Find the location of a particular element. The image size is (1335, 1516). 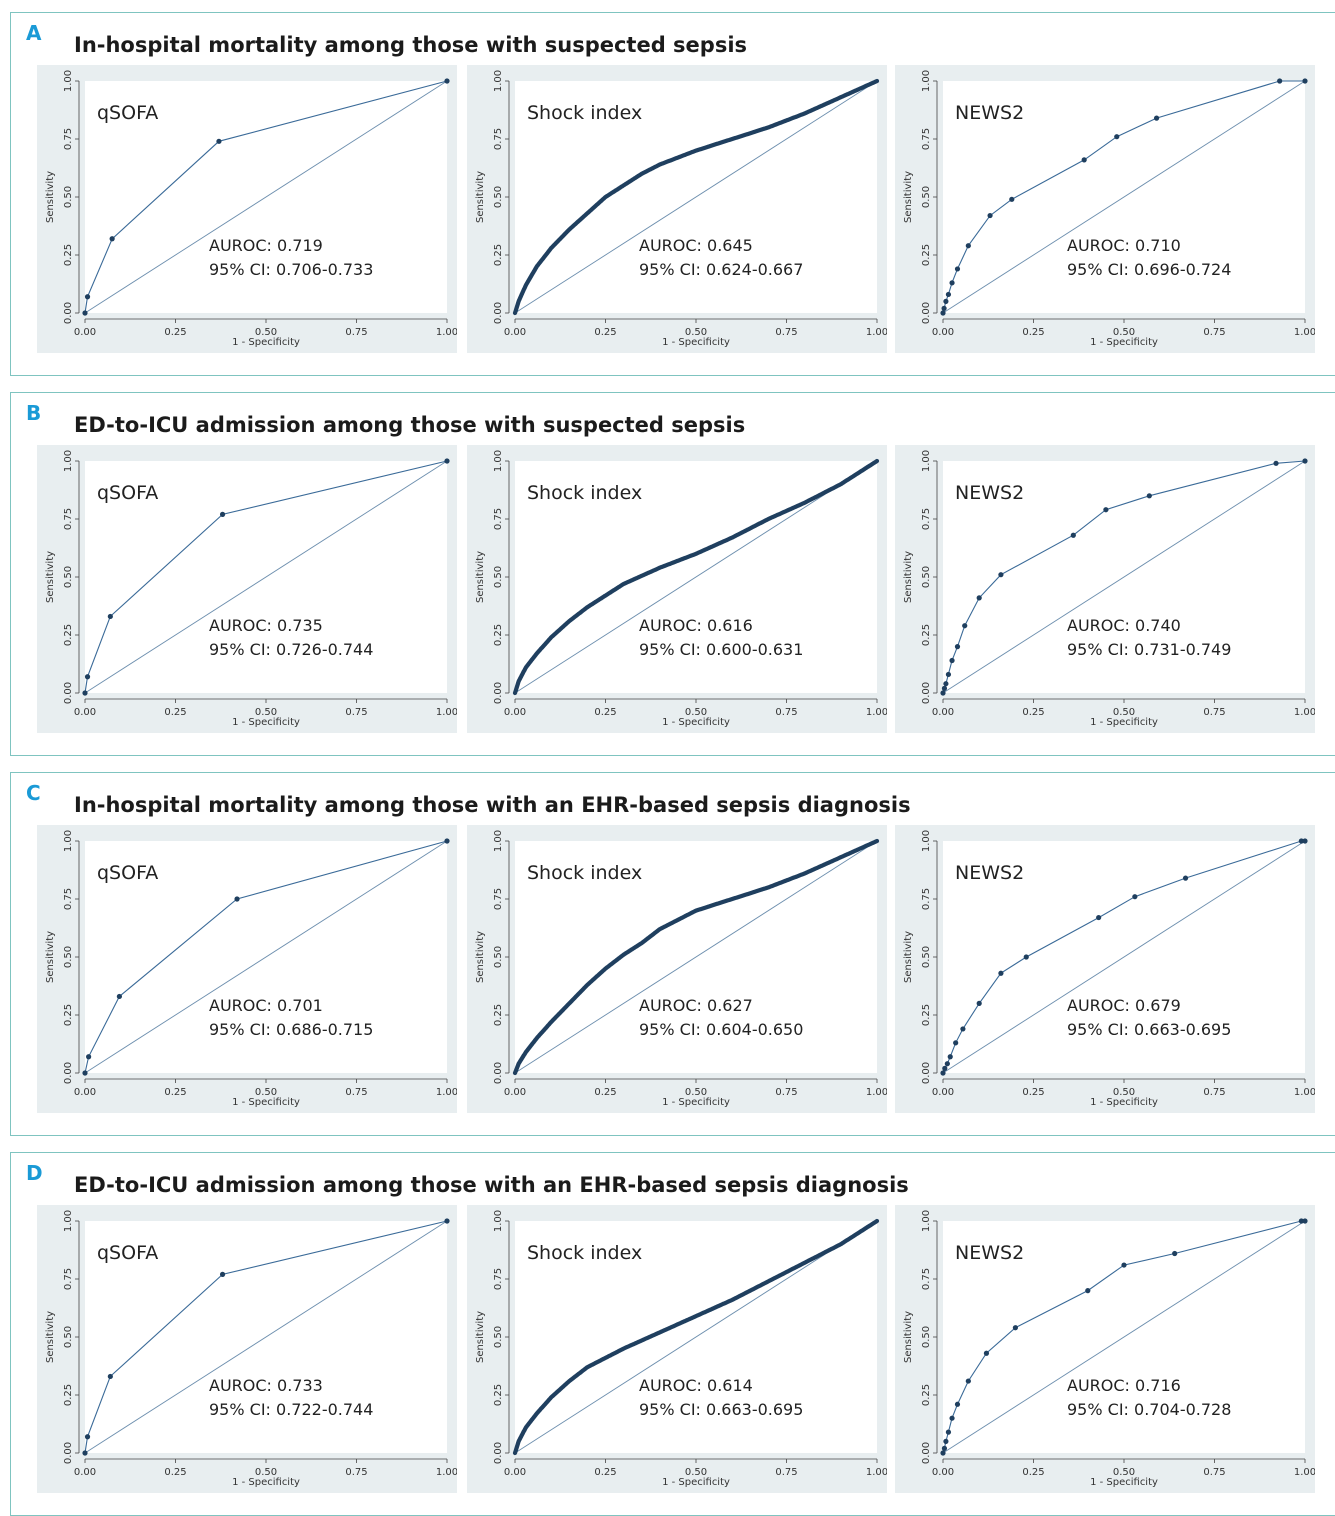

ci-label: 95% CI: 0.706-0.733 is located at coordinates (291, 269).